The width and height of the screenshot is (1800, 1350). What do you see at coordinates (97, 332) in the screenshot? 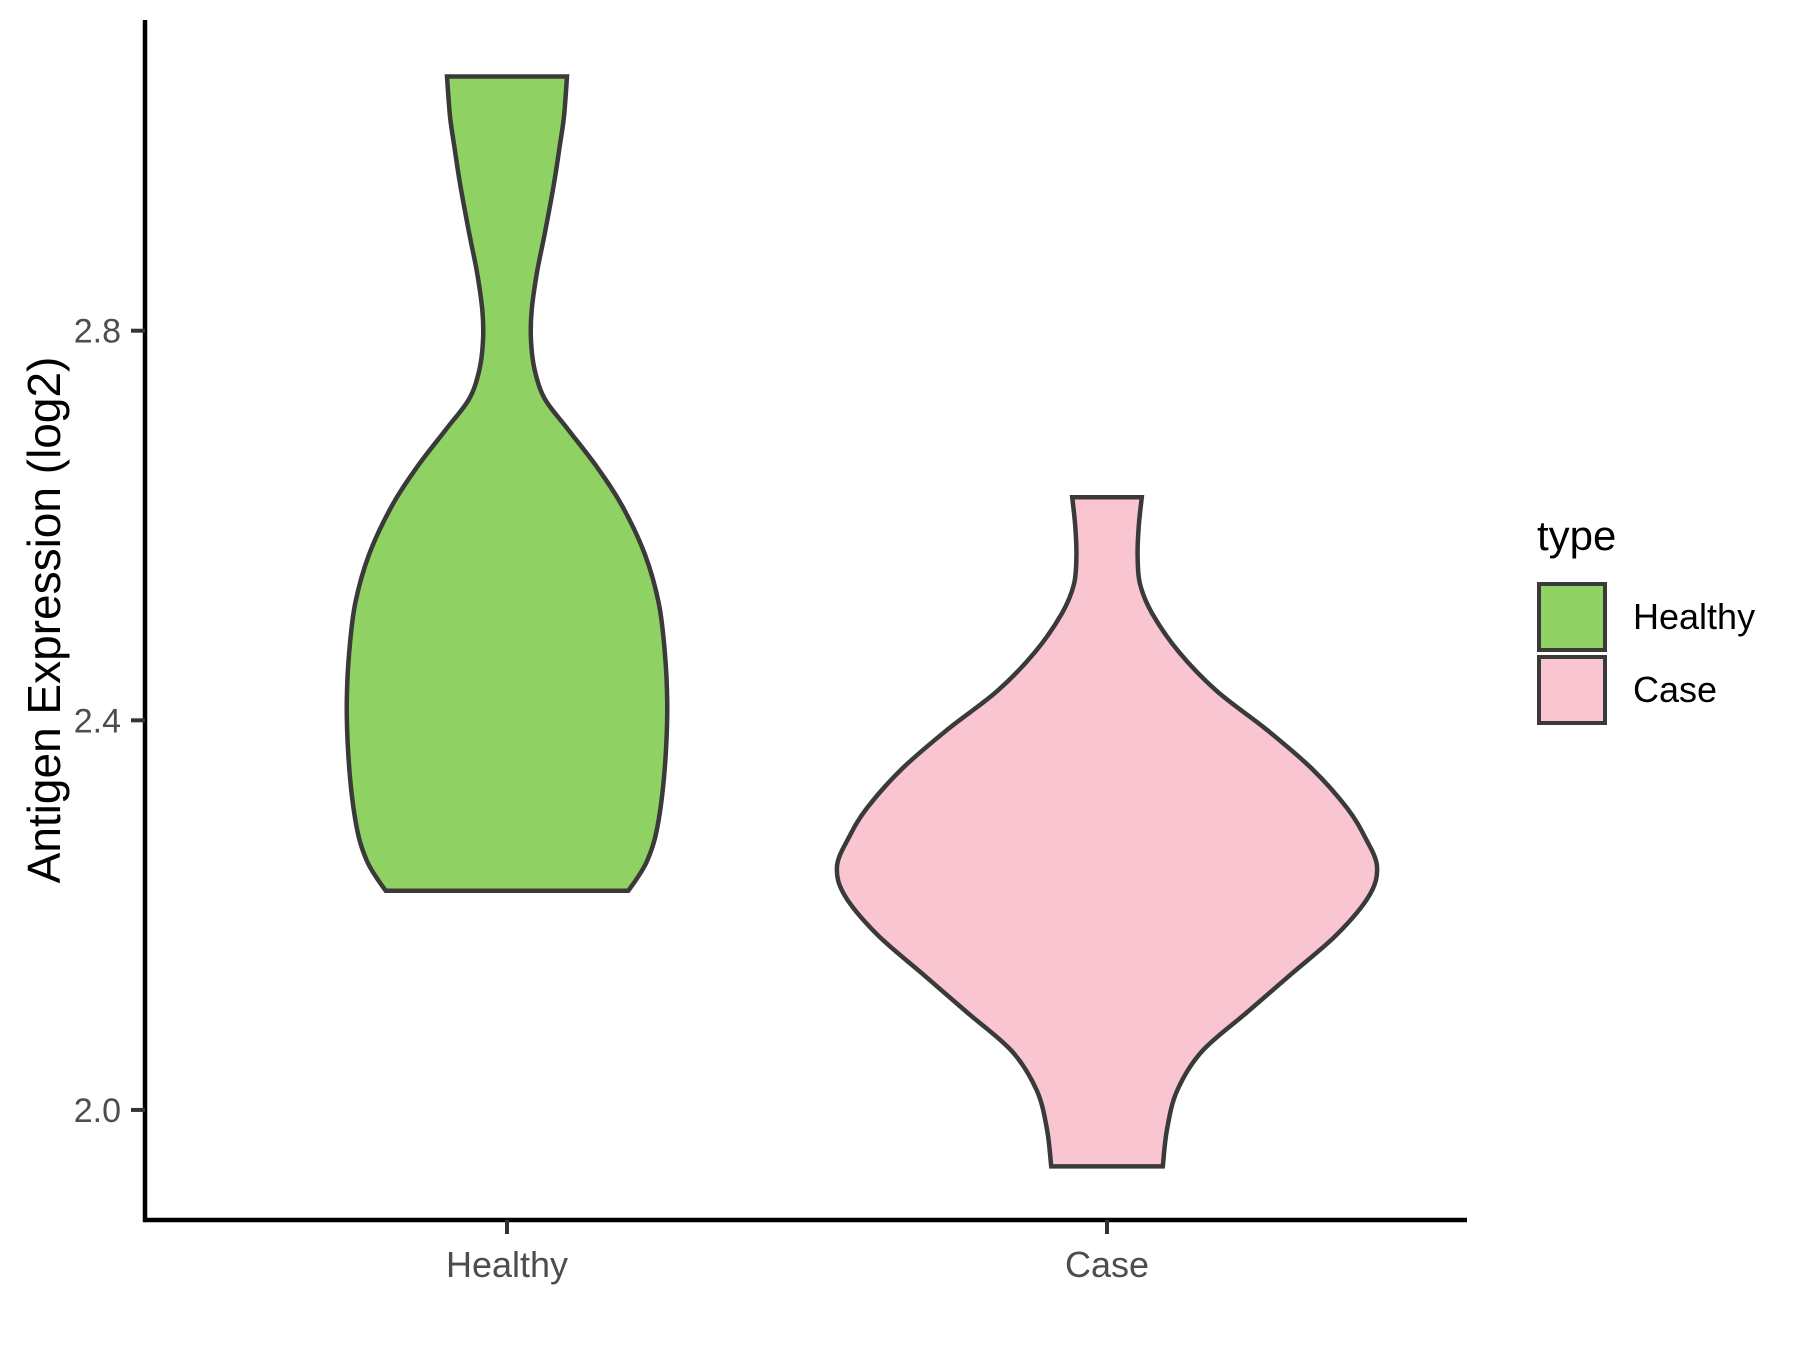
I see `y-tick-label-2.8: 2.8` at bounding box center [97, 332].